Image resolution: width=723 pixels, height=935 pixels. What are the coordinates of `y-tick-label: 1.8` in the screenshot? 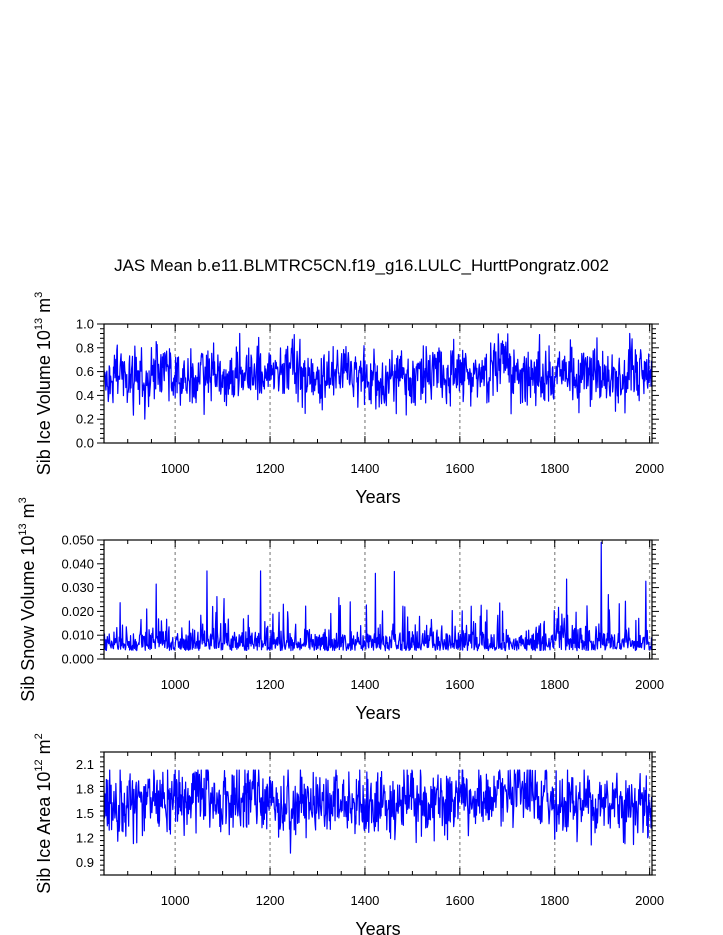 It's located at (85, 788).